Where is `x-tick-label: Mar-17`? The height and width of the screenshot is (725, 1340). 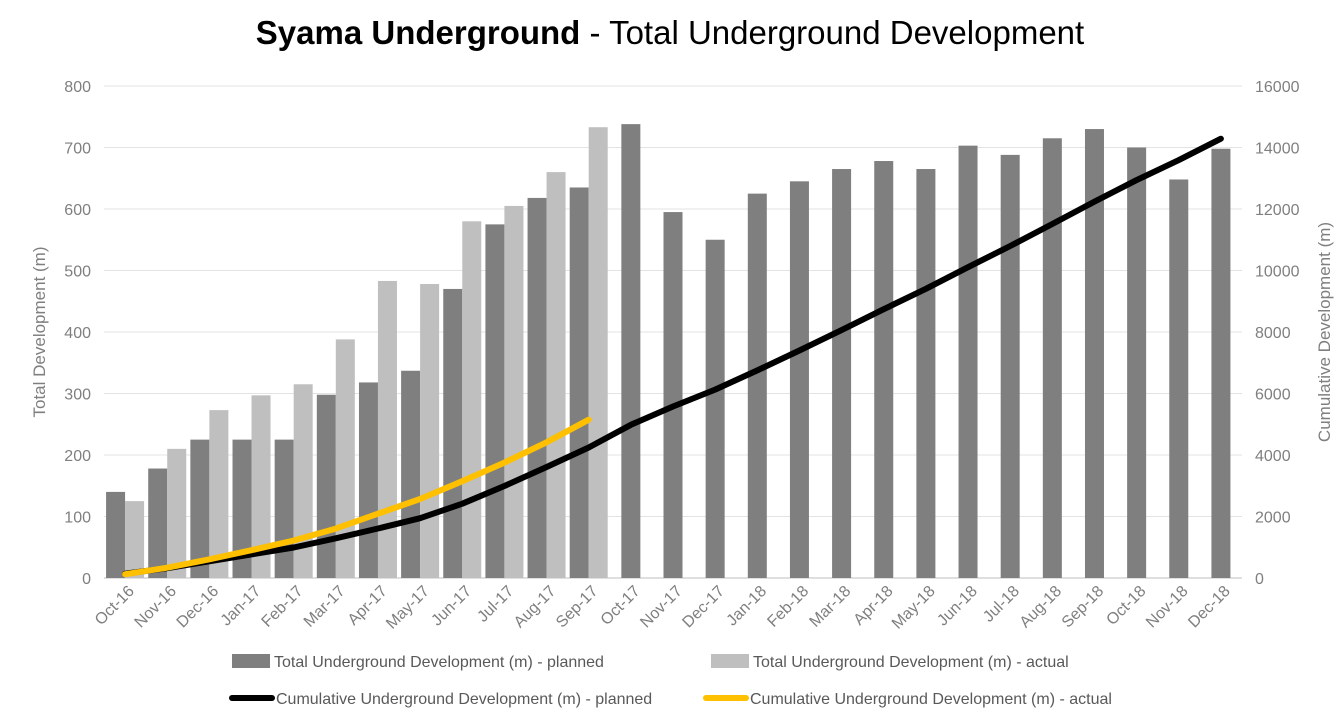
x-tick-label: Mar-17 is located at coordinates (325, 607).